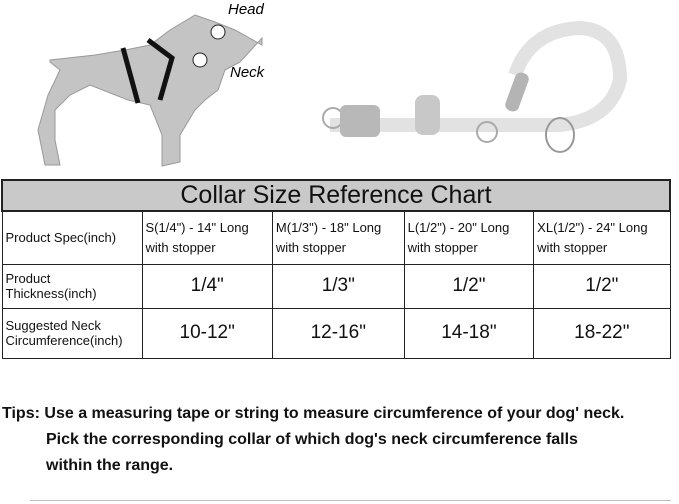 The height and width of the screenshot is (504, 679). What do you see at coordinates (338, 237) in the screenshot?
I see `spec-cell: M(1/3") - 18" Long with stopper` at bounding box center [338, 237].